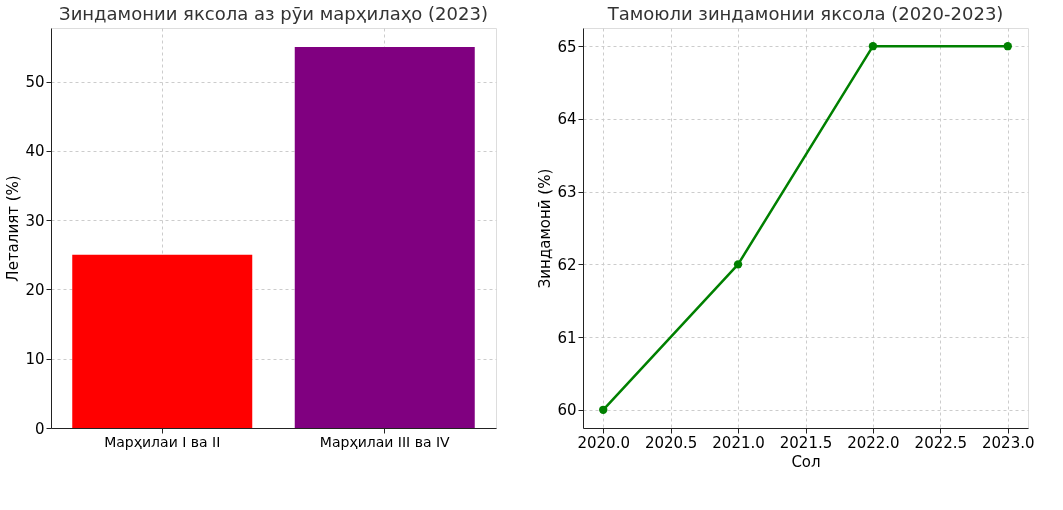 The height and width of the screenshot is (510, 1063). I want to click on y-axis-title: Зиндамонӣ (%), so click(545, 228).